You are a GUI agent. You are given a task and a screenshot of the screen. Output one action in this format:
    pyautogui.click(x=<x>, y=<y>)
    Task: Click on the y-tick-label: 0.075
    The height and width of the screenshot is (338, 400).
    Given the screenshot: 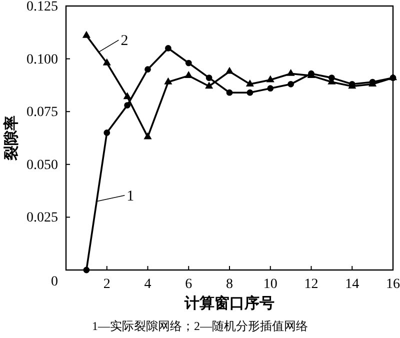 What is the action you would take?
    pyautogui.click(x=42, y=112)
    